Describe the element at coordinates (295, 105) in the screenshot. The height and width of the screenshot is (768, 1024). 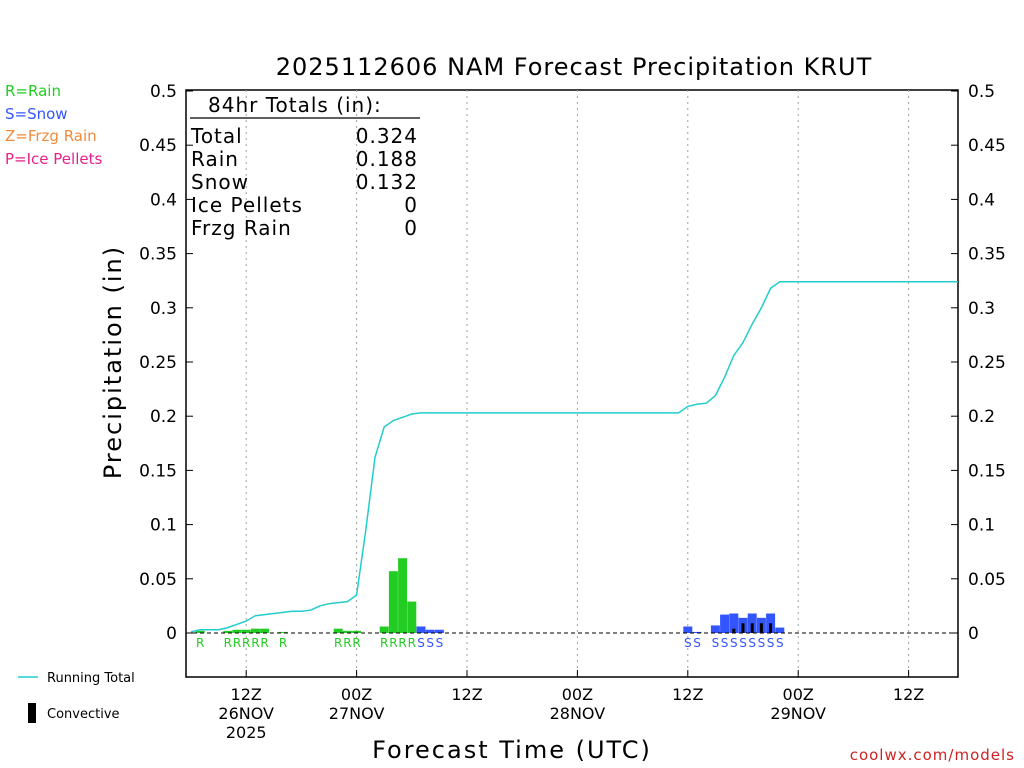
I see `totals-header: 84hr Totals (in):` at that location.